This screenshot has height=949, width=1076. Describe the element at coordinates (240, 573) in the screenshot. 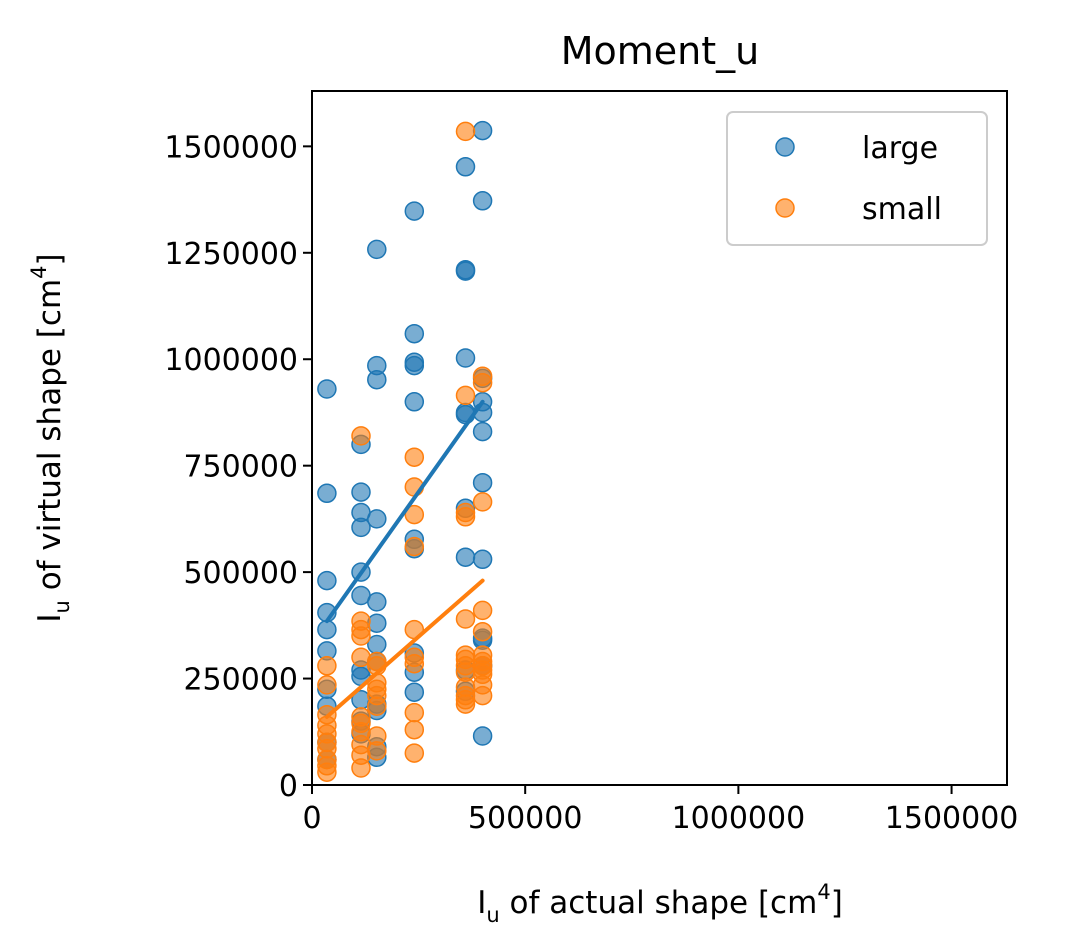

I see `y-tick-label-2: 500000` at that location.